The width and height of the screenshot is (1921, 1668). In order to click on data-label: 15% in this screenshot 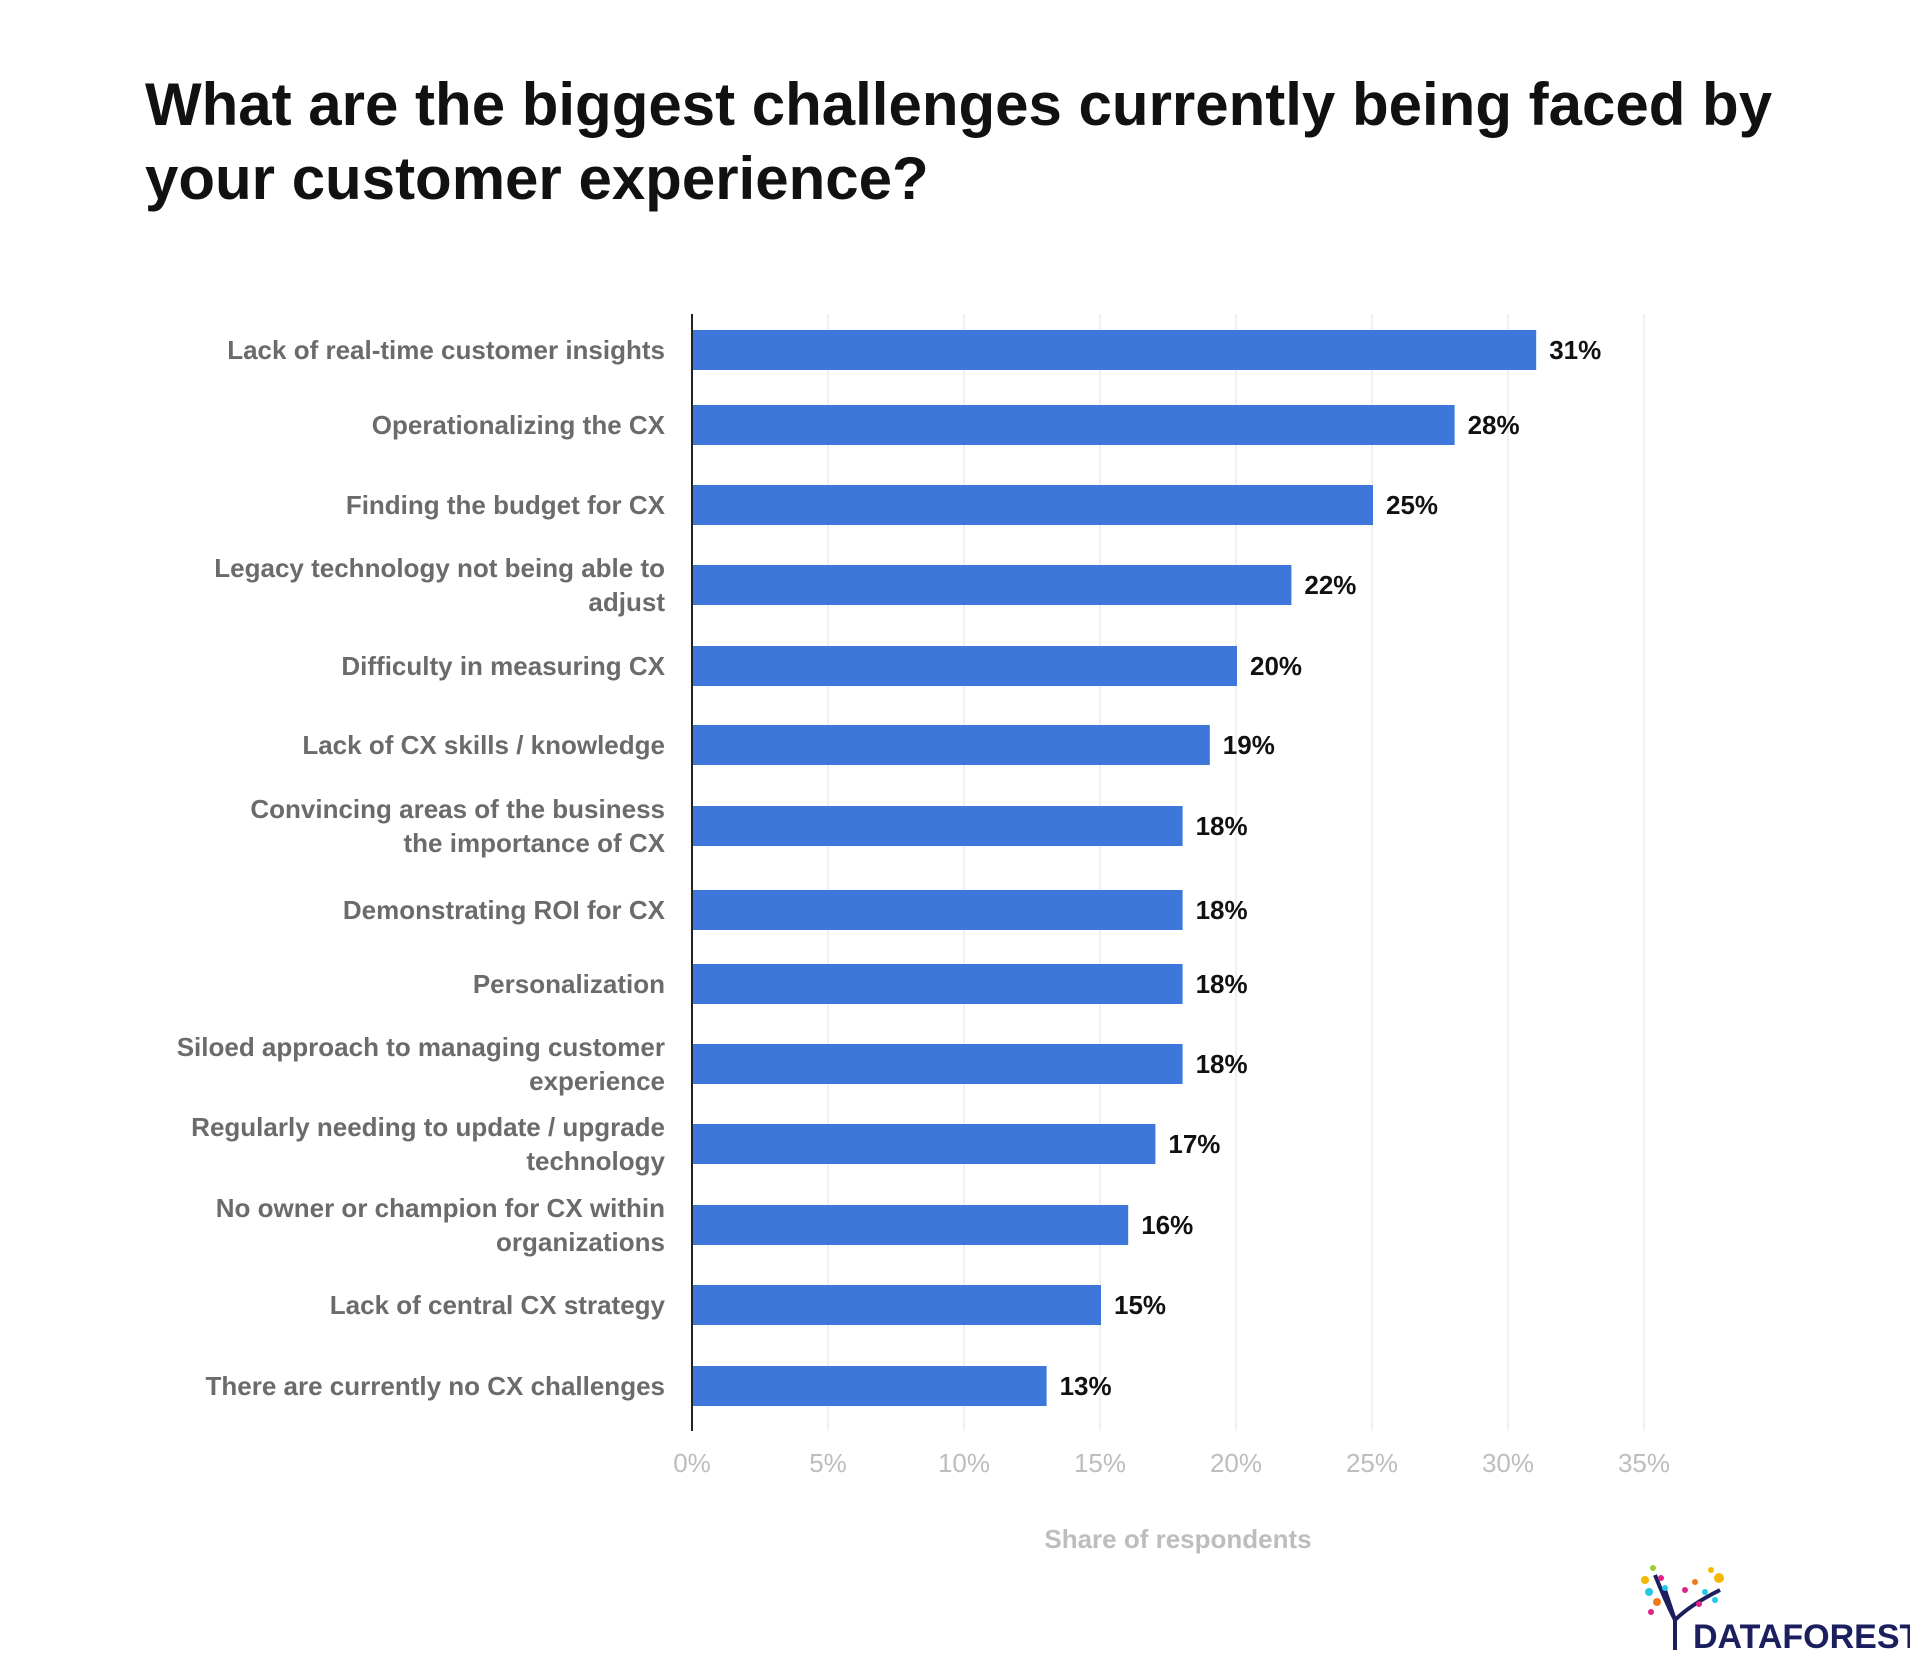, I will do `click(1140, 1305)`.